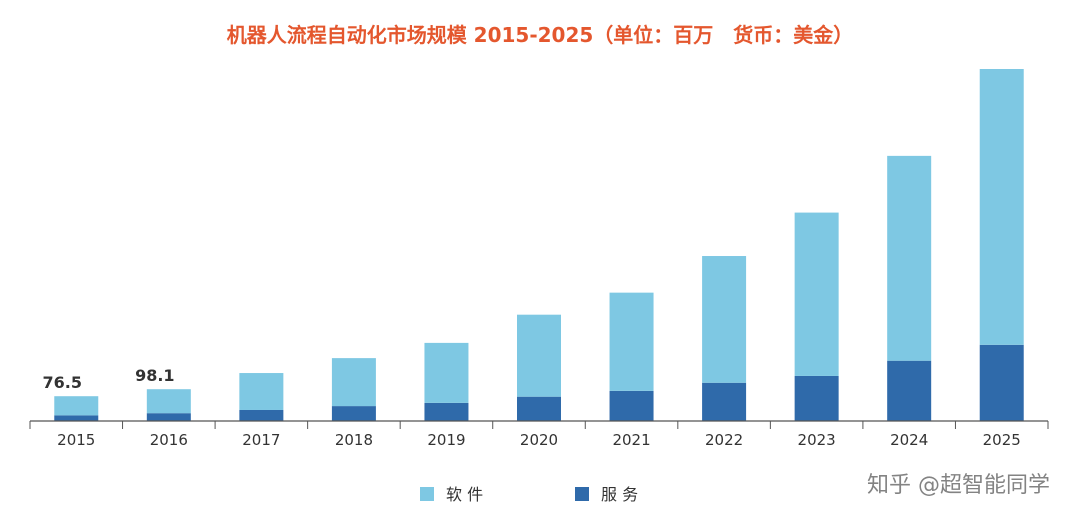 The height and width of the screenshot is (525, 1080). I want to click on x-tick-label: 2025, so click(1002, 440).